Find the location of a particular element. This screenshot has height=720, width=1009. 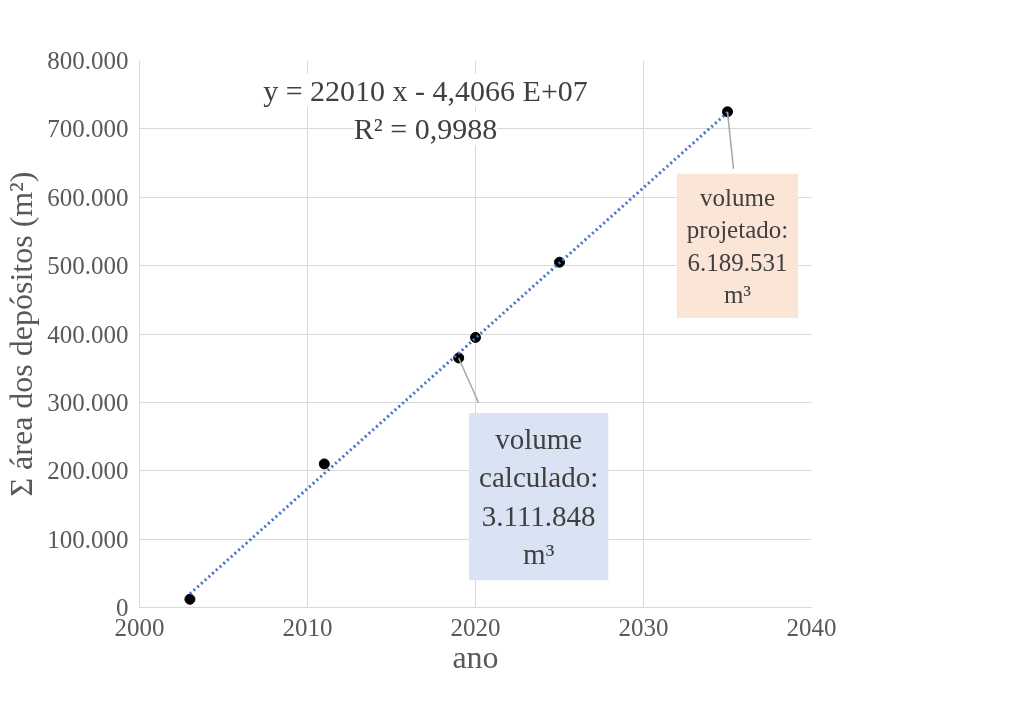

x-tick-label: 2040 is located at coordinates (811, 627).